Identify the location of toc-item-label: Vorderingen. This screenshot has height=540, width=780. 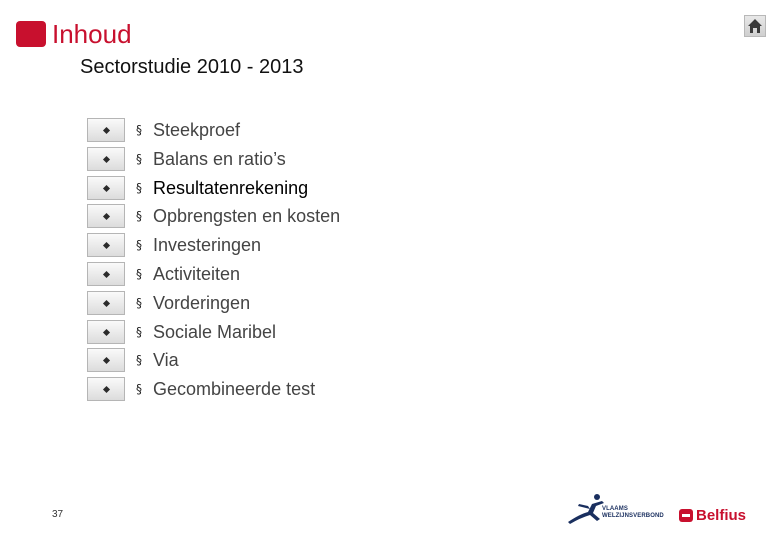
(202, 302).